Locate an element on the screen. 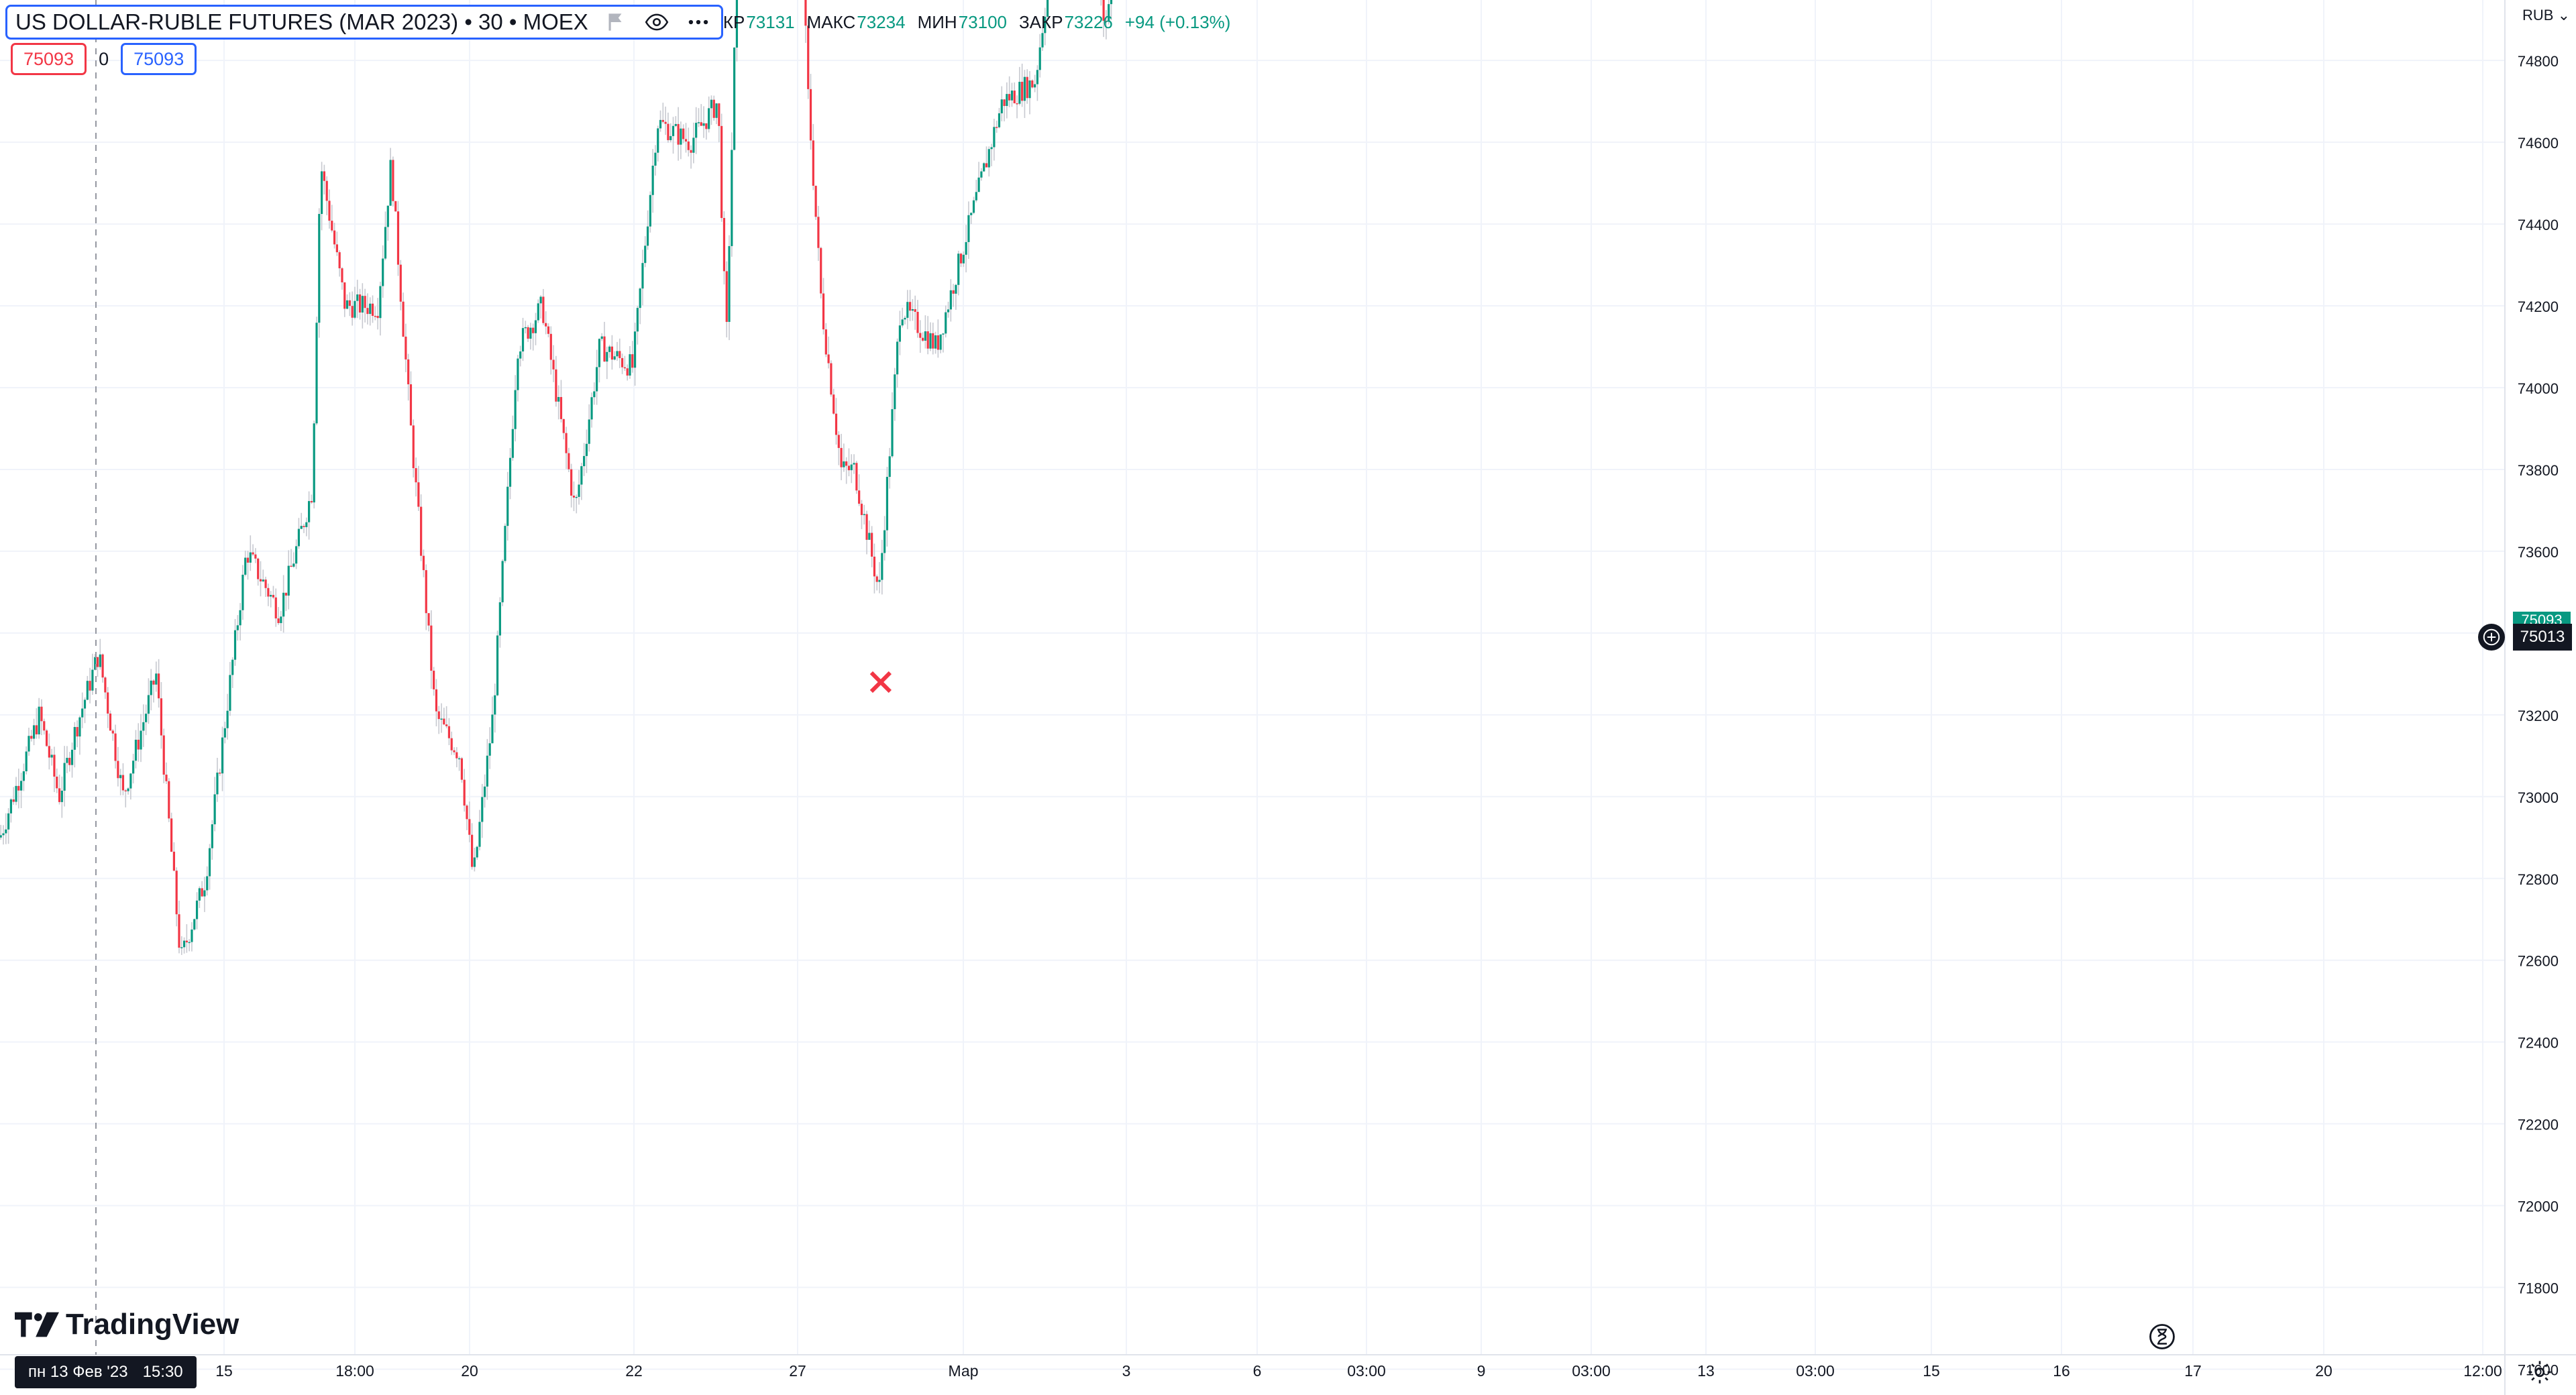 This screenshot has height=1395, width=2576. price-tick-label: 74800 is located at coordinates (2538, 61).